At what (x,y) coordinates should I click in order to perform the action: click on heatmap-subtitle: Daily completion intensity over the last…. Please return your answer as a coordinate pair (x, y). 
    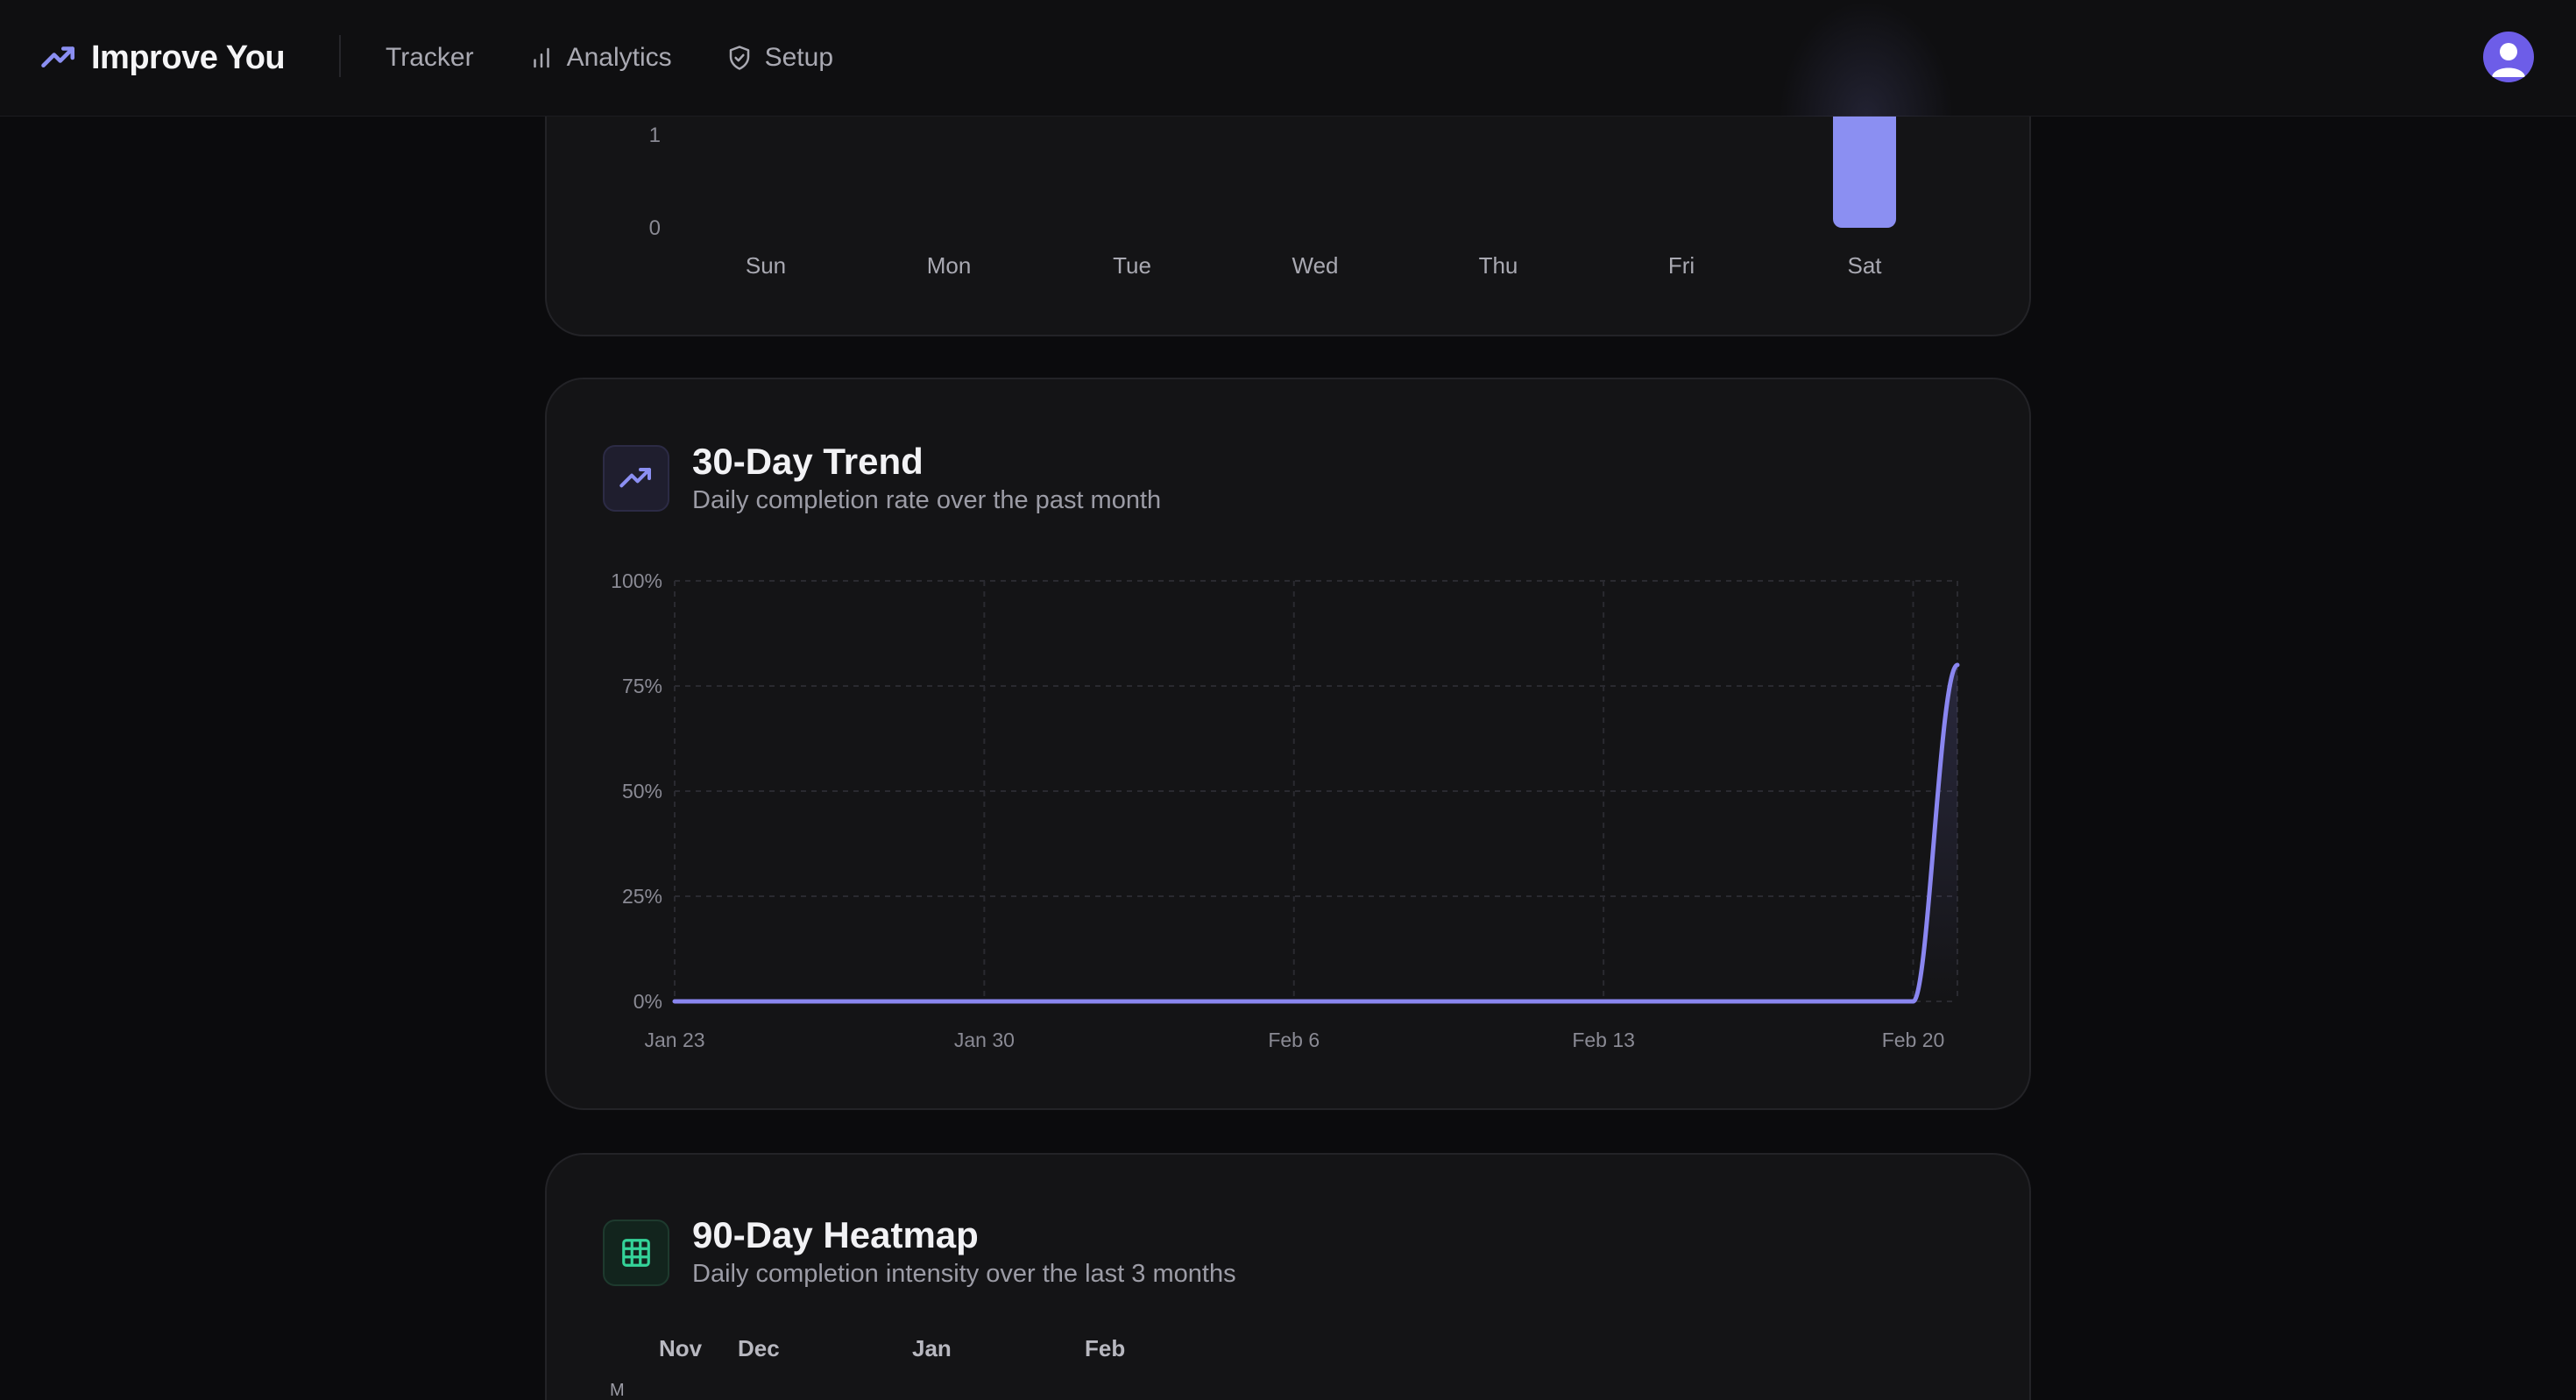
    Looking at the image, I should click on (964, 1274).